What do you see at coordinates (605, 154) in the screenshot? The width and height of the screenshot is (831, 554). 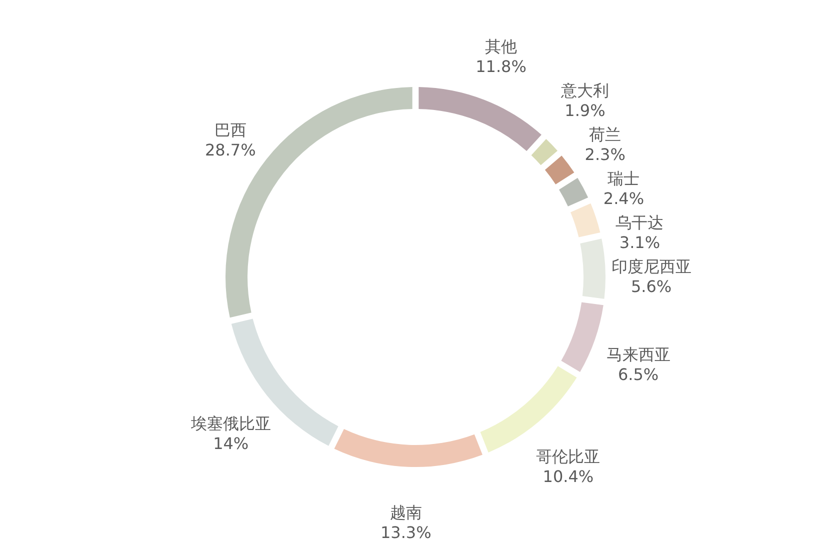 I see `data-label: 2.3%` at bounding box center [605, 154].